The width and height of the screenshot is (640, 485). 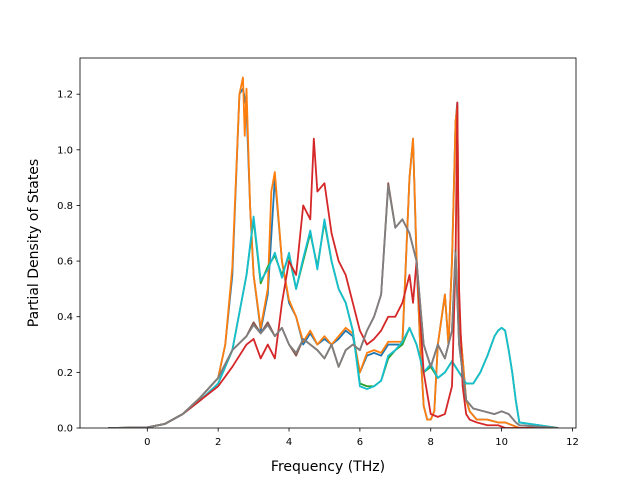 I want to click on y-tick-label: 1.2, so click(x=65, y=95).